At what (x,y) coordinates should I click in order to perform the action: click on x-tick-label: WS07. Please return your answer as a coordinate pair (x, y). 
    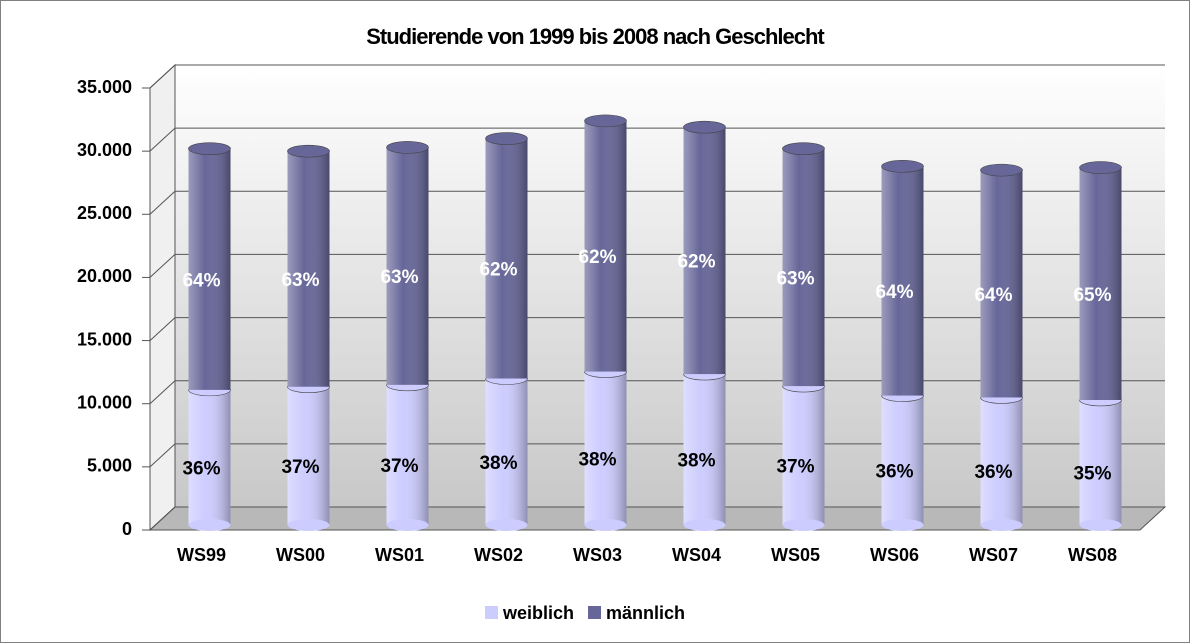
    Looking at the image, I should click on (993, 555).